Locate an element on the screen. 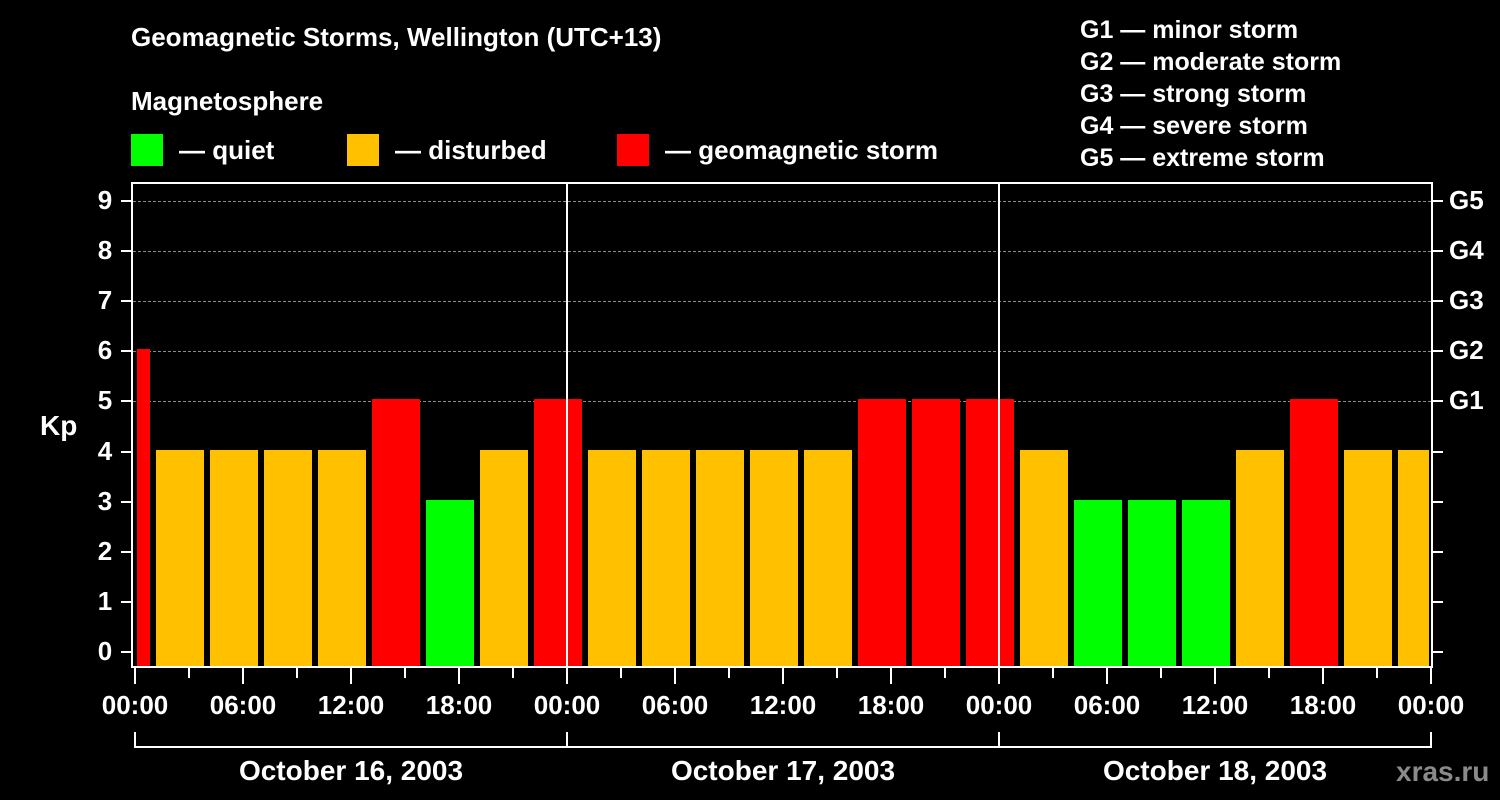 This screenshot has width=1500, height=800. y-tick-label: 2 is located at coordinates (105, 550).